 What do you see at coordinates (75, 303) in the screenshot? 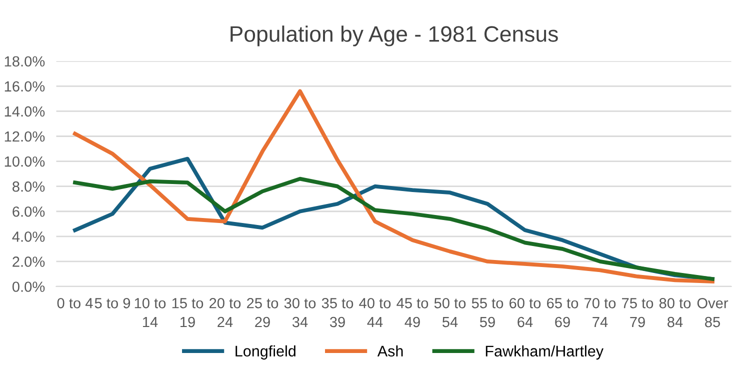
I see `x-tick-label: 0 to 4` at bounding box center [75, 303].